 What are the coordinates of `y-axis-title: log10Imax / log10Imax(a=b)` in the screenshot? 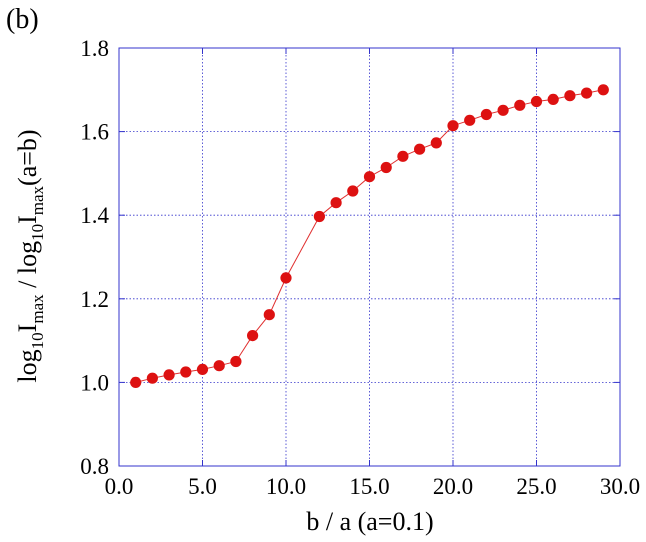 It's located at (30, 255).